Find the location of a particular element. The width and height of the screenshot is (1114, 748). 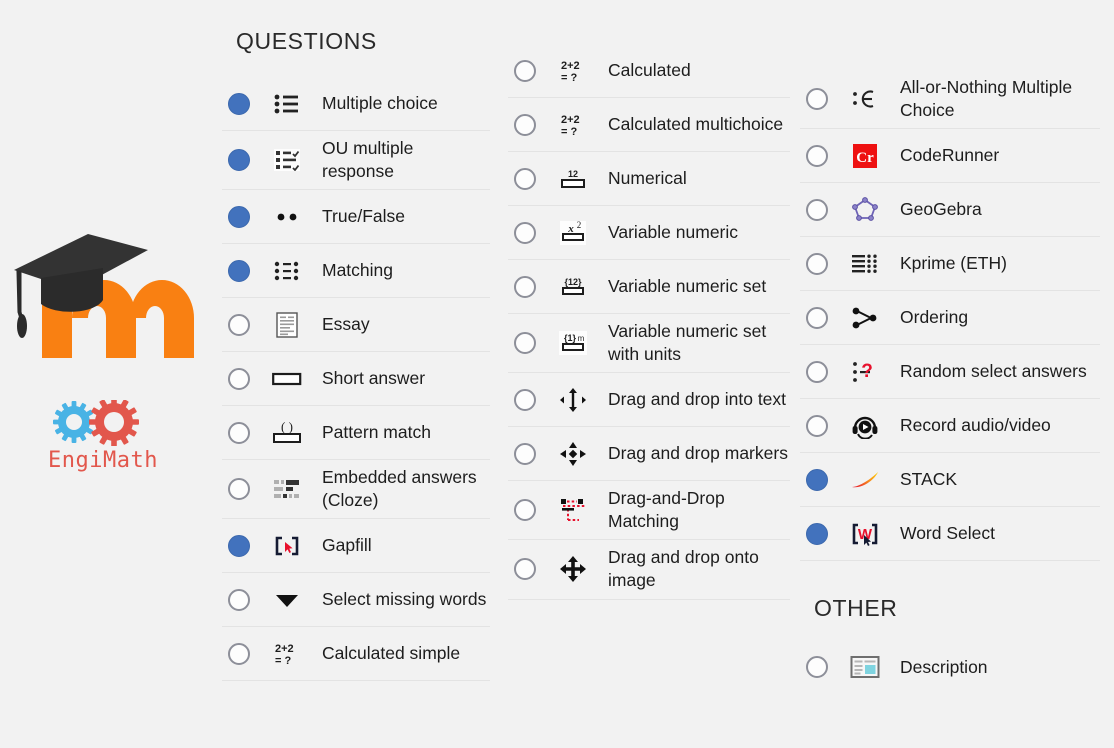

stack-swoosh-icon is located at coordinates (865, 480).